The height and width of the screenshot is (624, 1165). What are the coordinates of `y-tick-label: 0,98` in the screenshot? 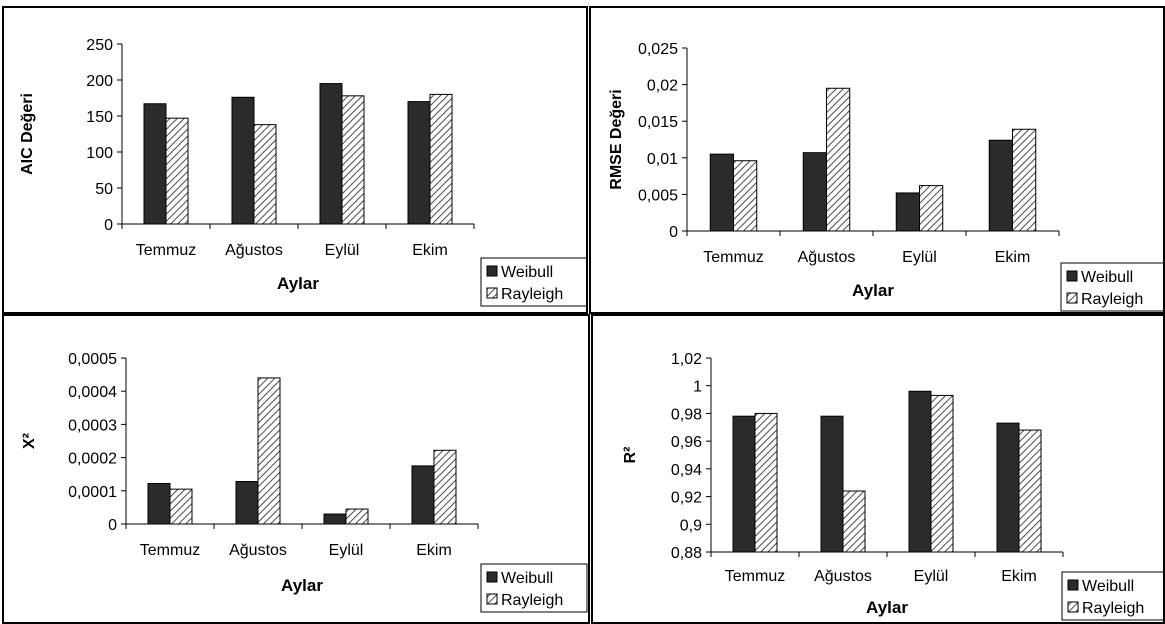 It's located at (686, 414).